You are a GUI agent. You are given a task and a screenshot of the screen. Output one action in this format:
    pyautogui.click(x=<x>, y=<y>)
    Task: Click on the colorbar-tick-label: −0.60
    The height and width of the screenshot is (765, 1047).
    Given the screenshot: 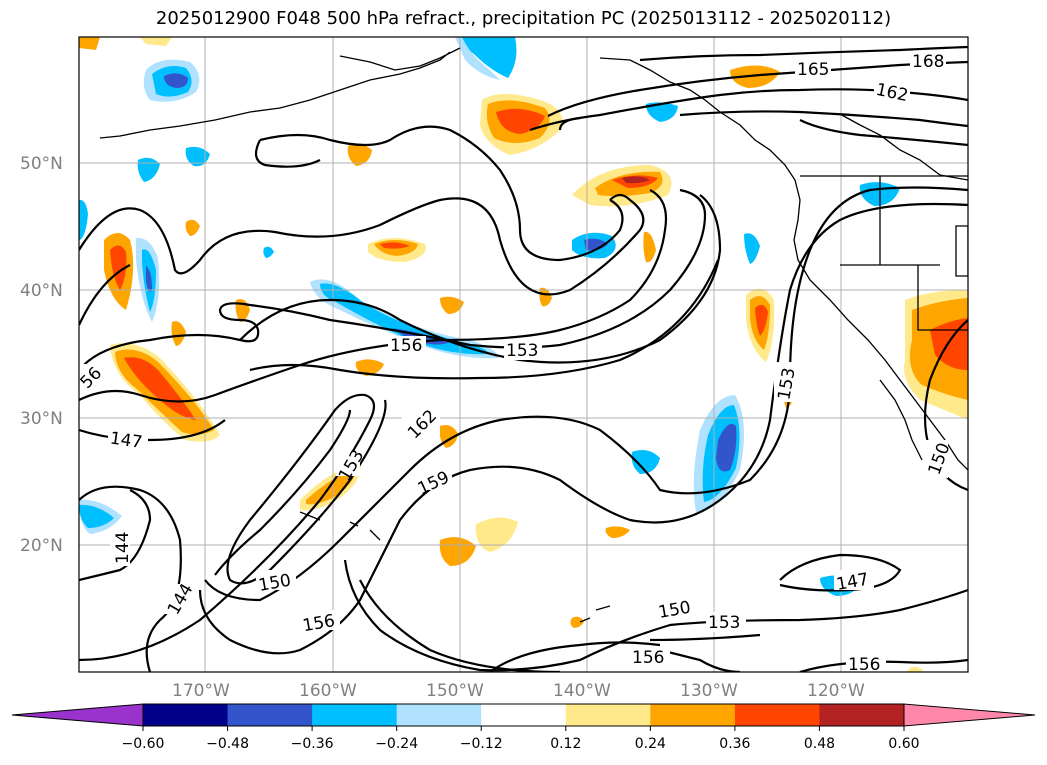 What is the action you would take?
    pyautogui.click(x=143, y=744)
    